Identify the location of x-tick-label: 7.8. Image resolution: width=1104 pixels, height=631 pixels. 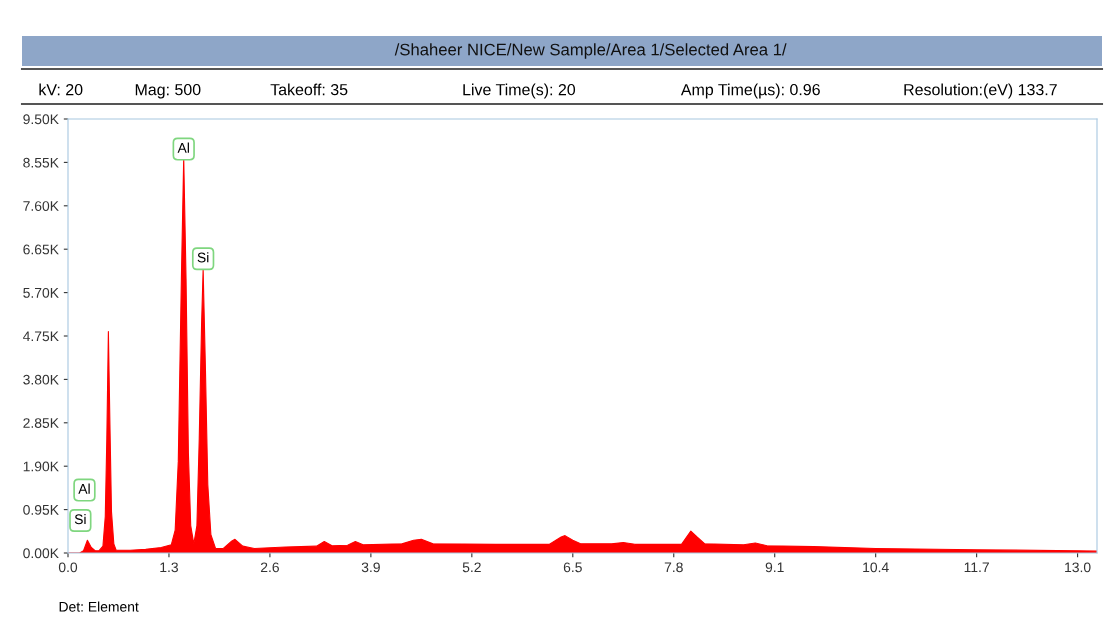
(673, 567).